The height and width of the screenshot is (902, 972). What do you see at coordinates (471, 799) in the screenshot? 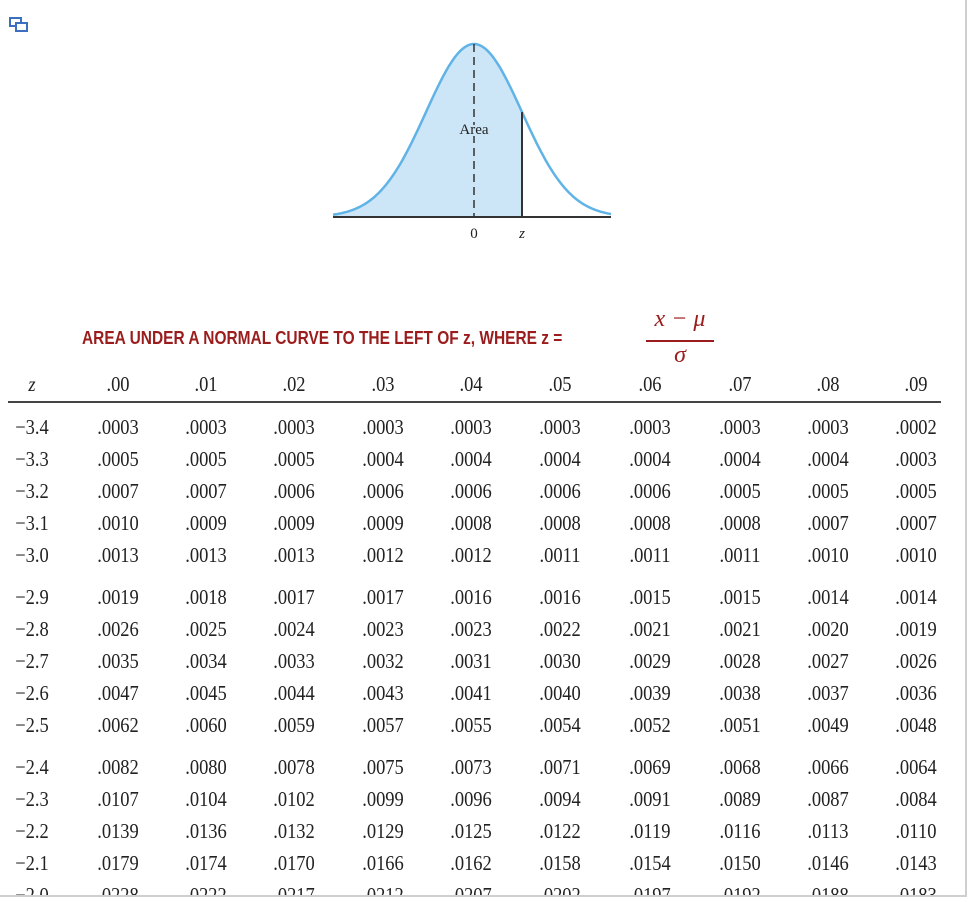
I see `value-cell: .0096` at bounding box center [471, 799].